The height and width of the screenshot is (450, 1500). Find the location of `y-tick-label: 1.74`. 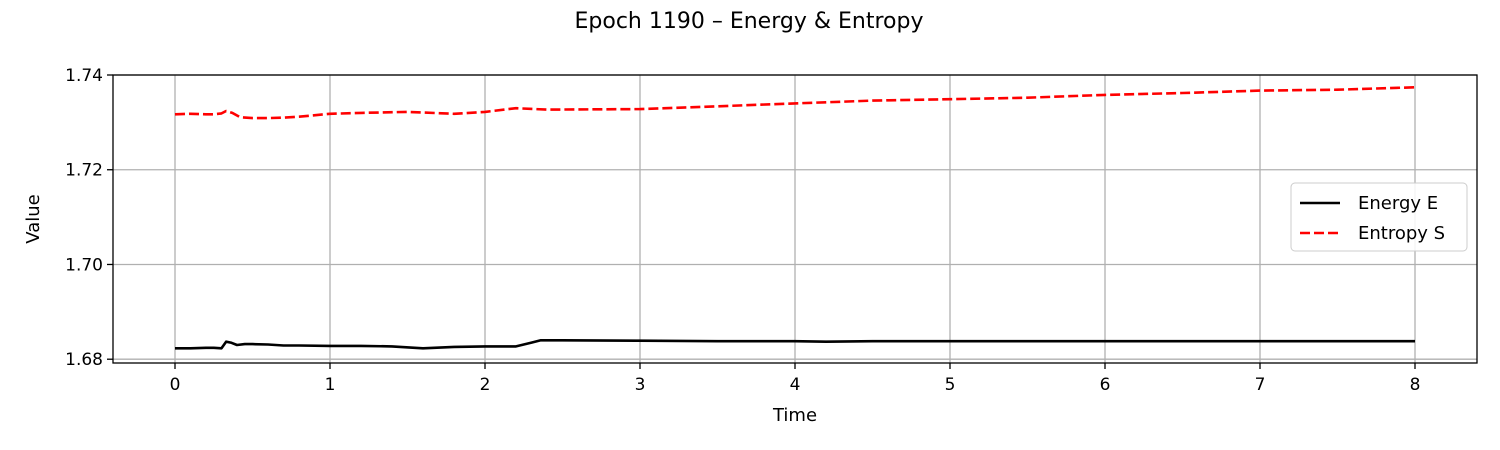

y-tick-label: 1.74 is located at coordinates (84, 76).